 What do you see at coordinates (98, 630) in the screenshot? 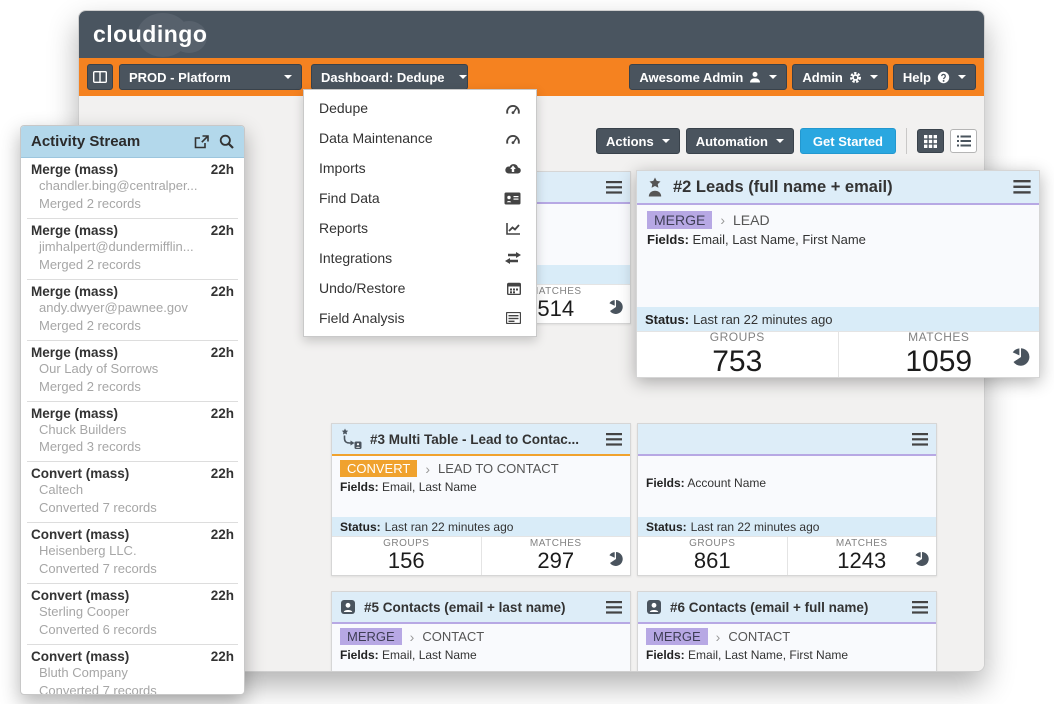
I see `activity-detail: Converted 6 records` at bounding box center [98, 630].